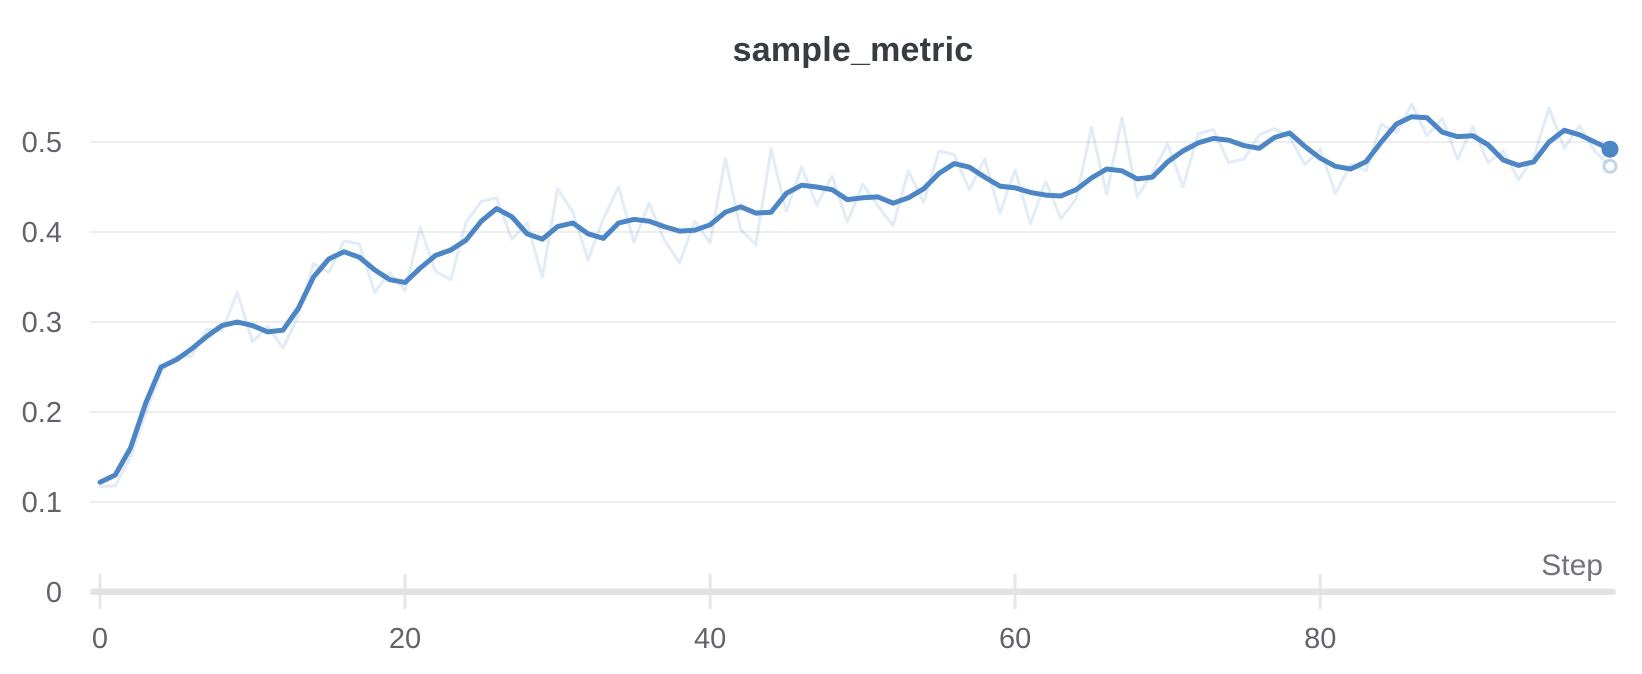  Describe the element at coordinates (1572, 565) in the screenshot. I see `x-axis-title: Step` at that location.